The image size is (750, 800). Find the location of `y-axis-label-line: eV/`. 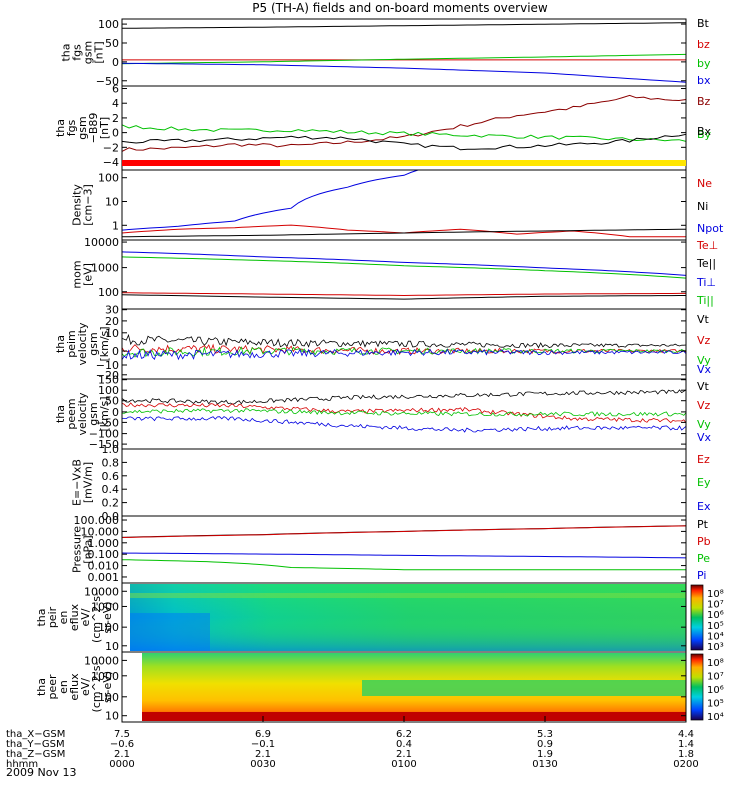

y-axis-label-line: eV/ is located at coordinates (85, 687).